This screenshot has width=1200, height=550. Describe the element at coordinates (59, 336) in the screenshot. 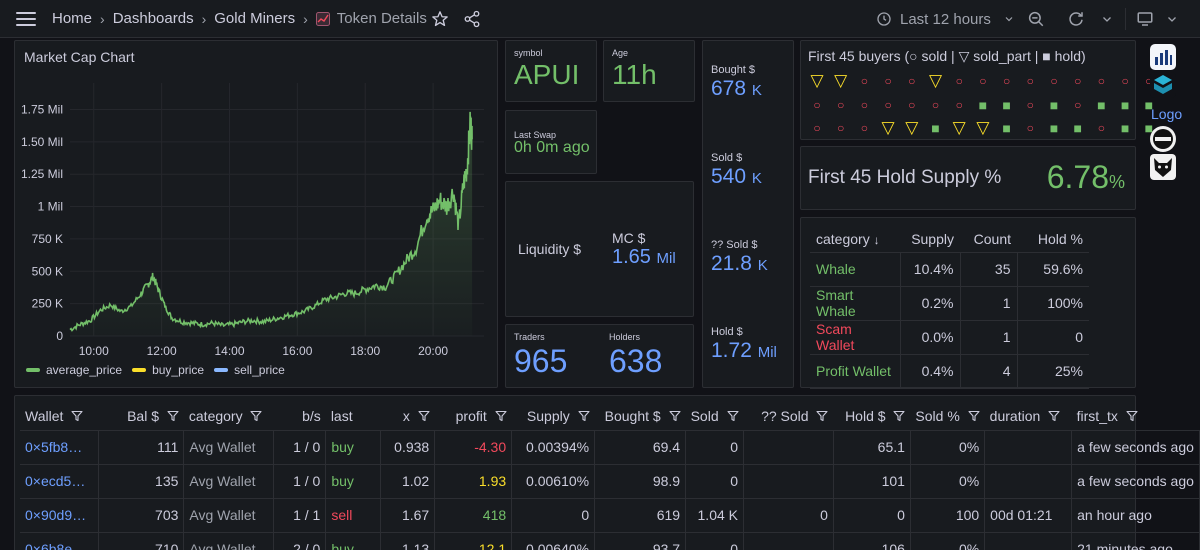

I see `y-tick-label: 0` at that location.